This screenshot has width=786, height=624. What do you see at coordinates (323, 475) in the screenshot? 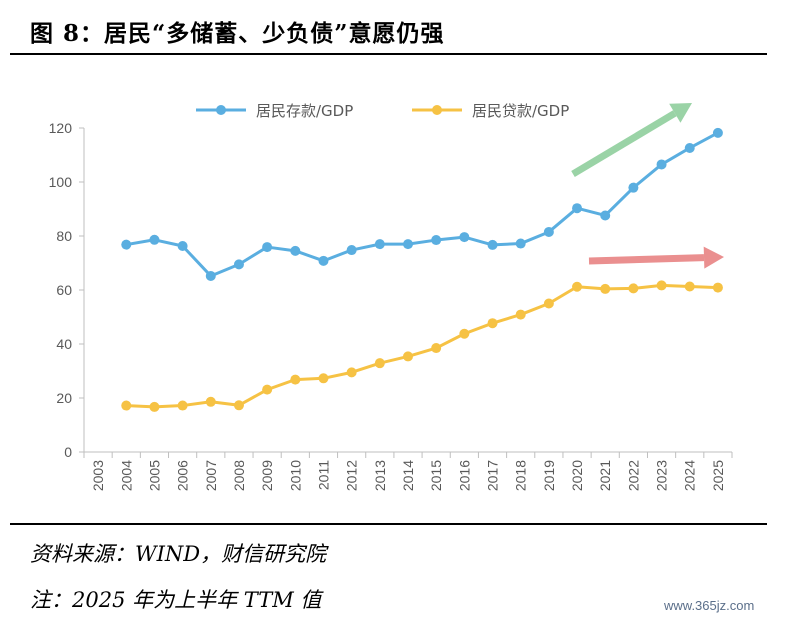
I see `x-tick-label: 2011` at bounding box center [323, 475].